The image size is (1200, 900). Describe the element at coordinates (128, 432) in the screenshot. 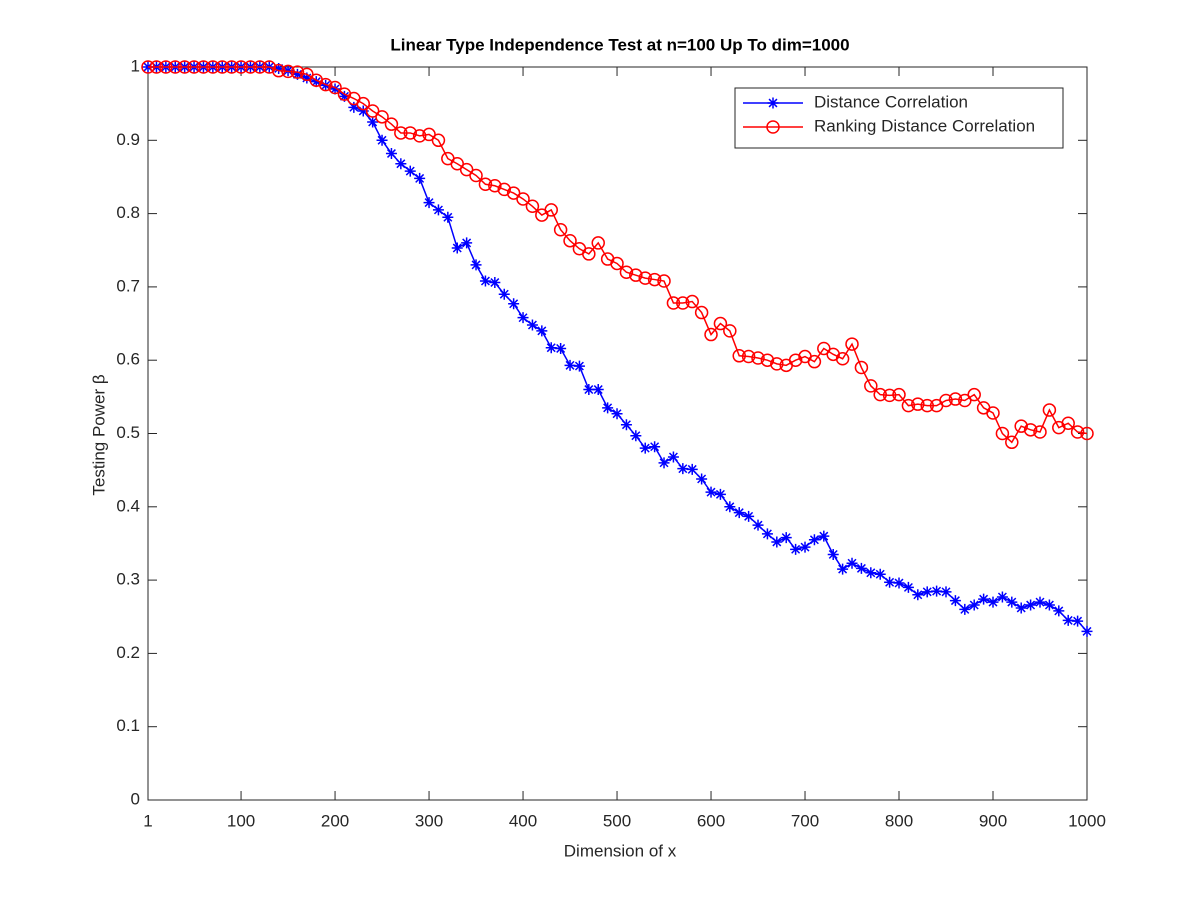

I see `y-tick-label: 0.5` at that location.